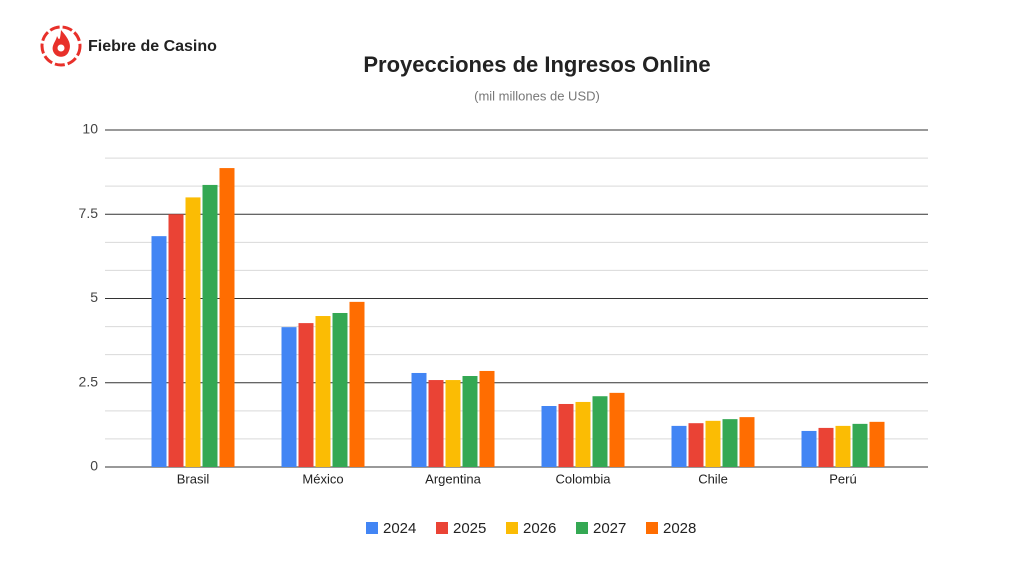 The image size is (1011, 568). I want to click on x-tick-label: Colombia, so click(584, 478).